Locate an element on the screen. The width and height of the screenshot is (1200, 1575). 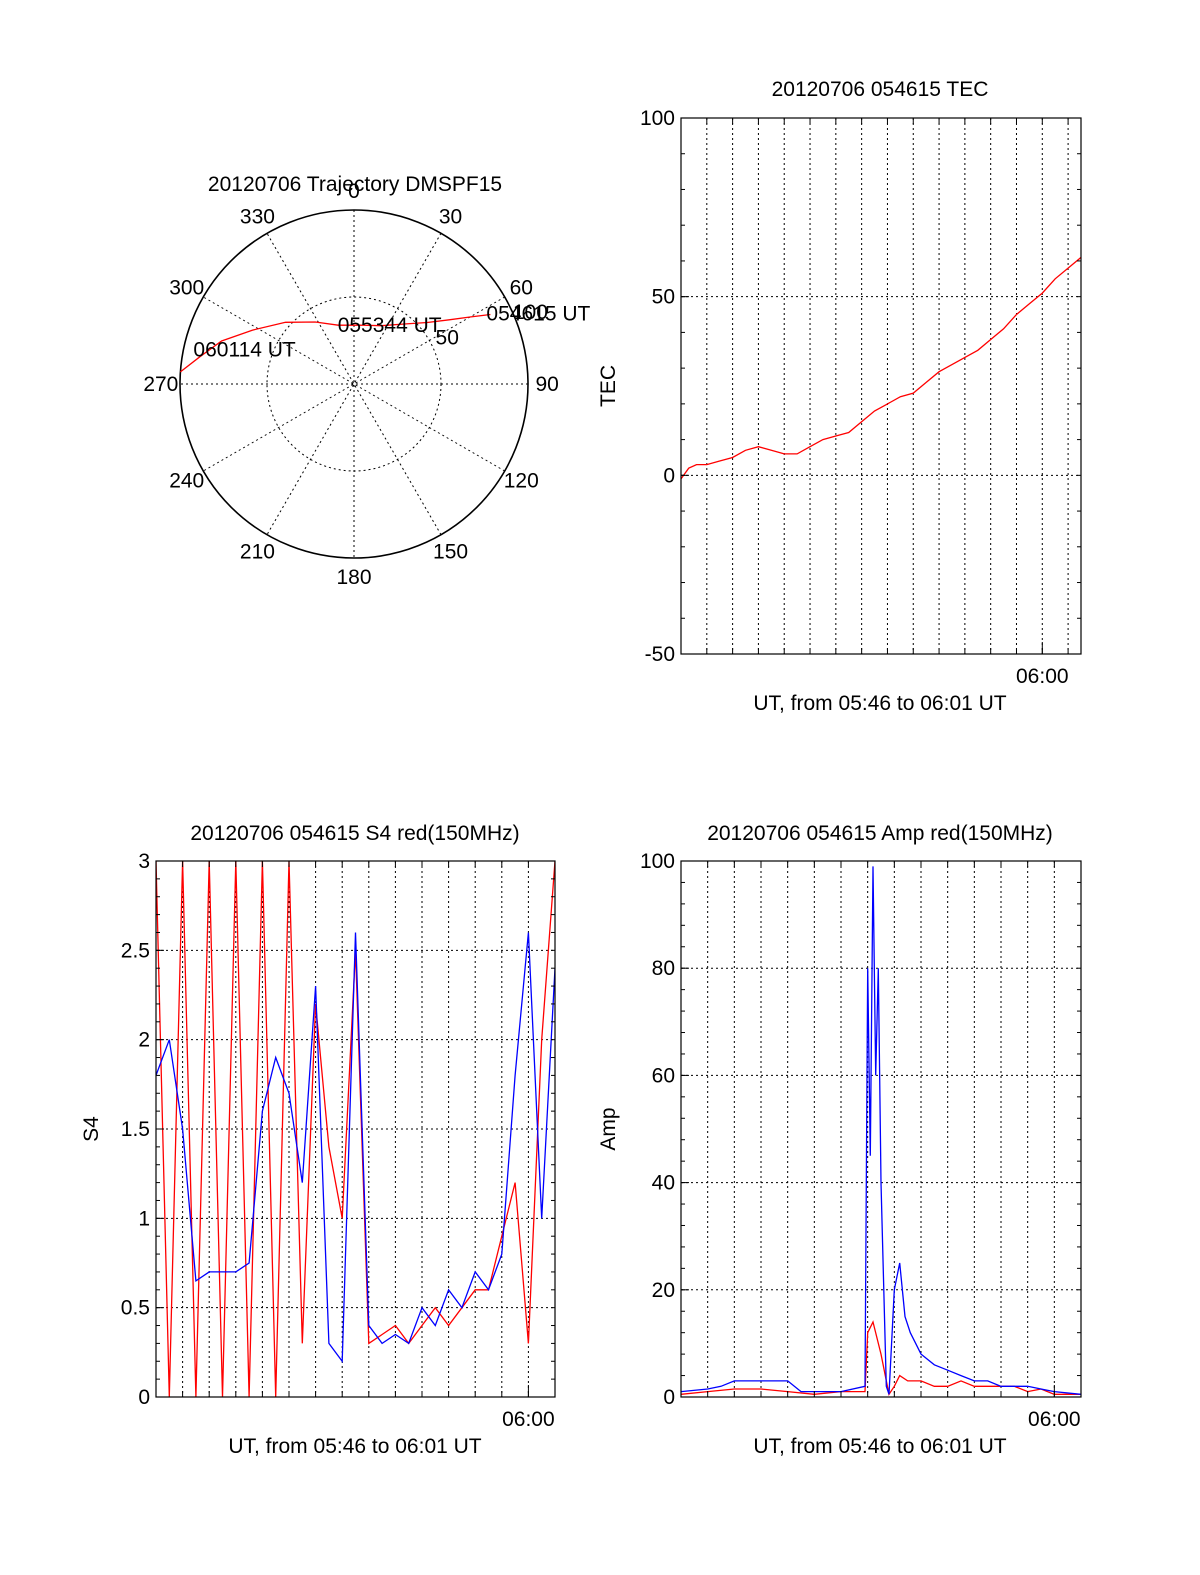
amp-y-tick-label: 40 is located at coordinates (663, 1183).